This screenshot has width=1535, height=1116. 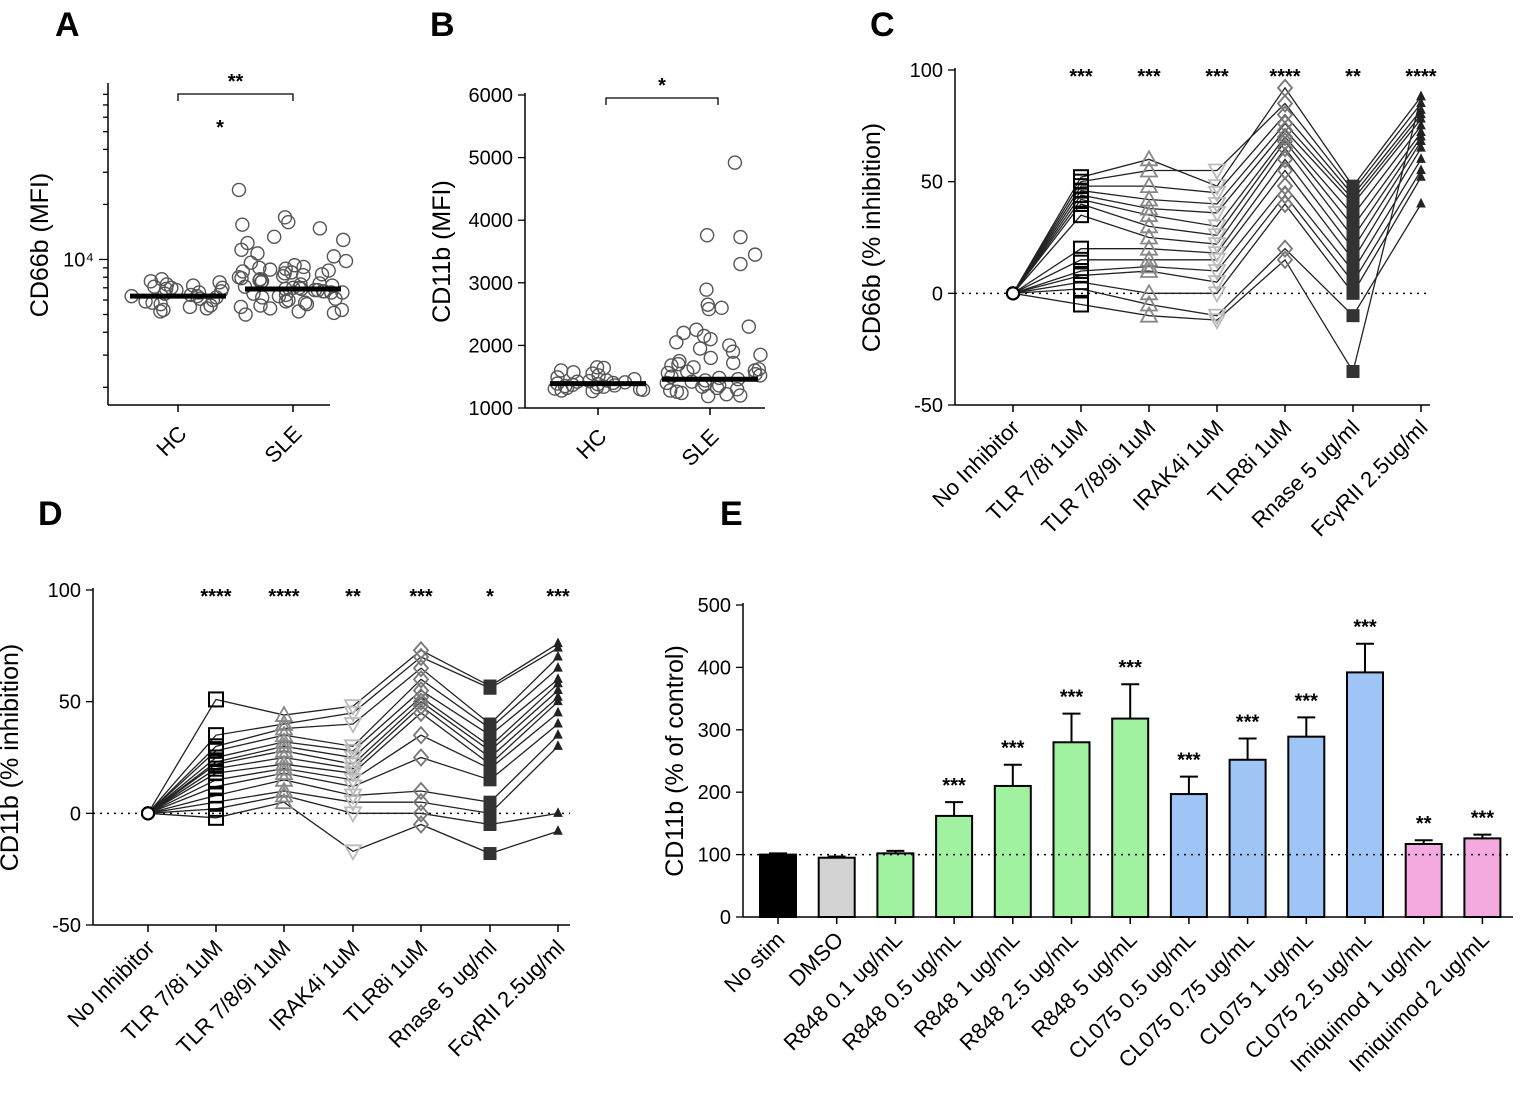 I want to click on y-tick-label-E-4: 400, so click(x=714, y=668).